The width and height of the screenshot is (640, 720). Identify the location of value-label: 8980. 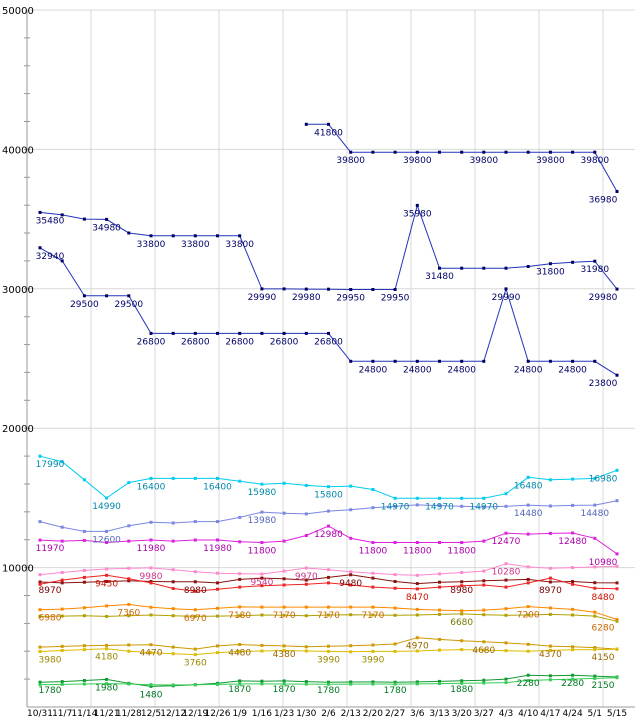
(195, 591).